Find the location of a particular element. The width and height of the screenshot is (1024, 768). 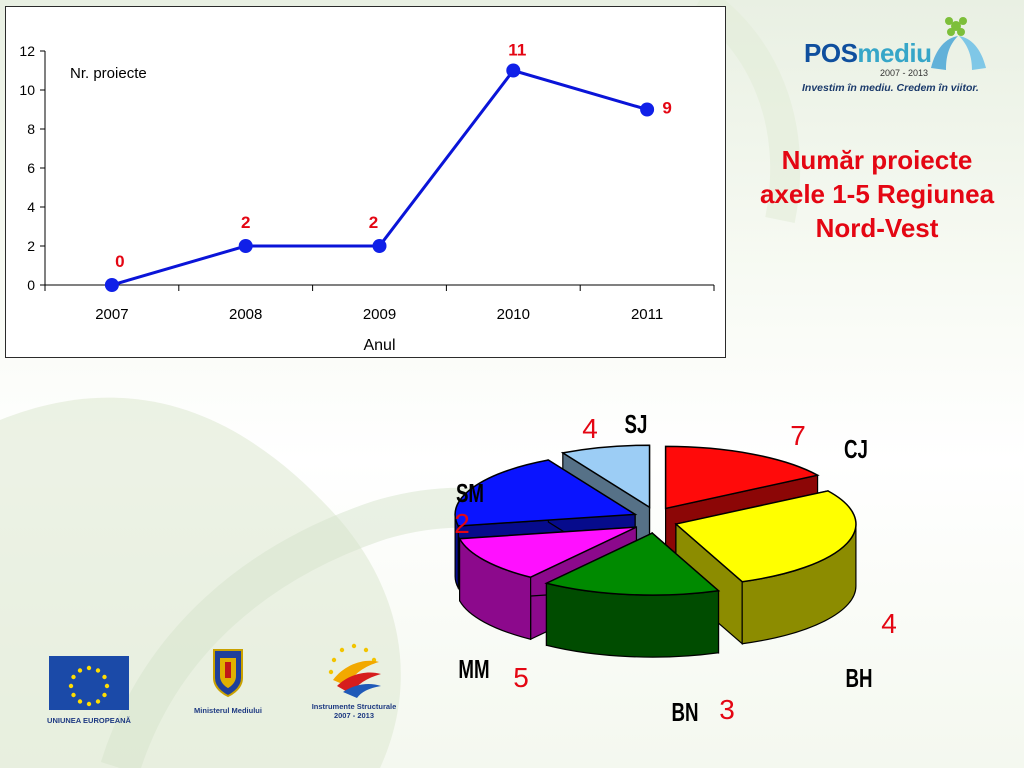

pie-value-label: 2 is located at coordinates (462, 523).